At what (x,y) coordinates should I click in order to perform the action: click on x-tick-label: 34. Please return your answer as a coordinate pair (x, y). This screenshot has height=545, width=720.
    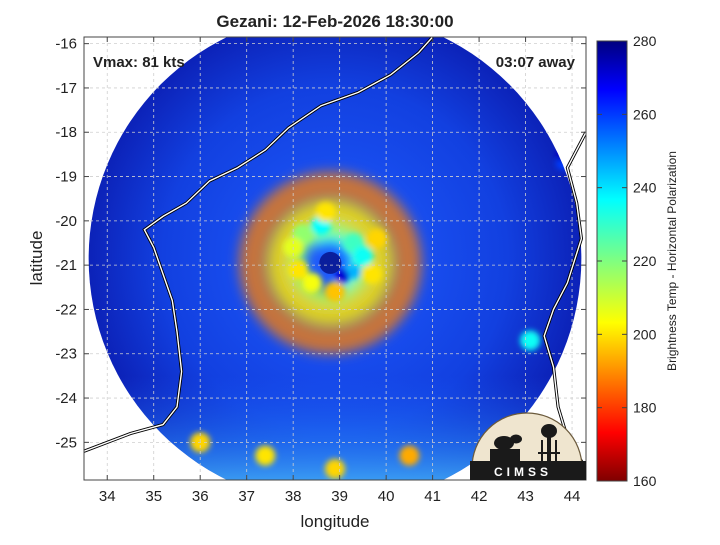
    Looking at the image, I should click on (107, 496).